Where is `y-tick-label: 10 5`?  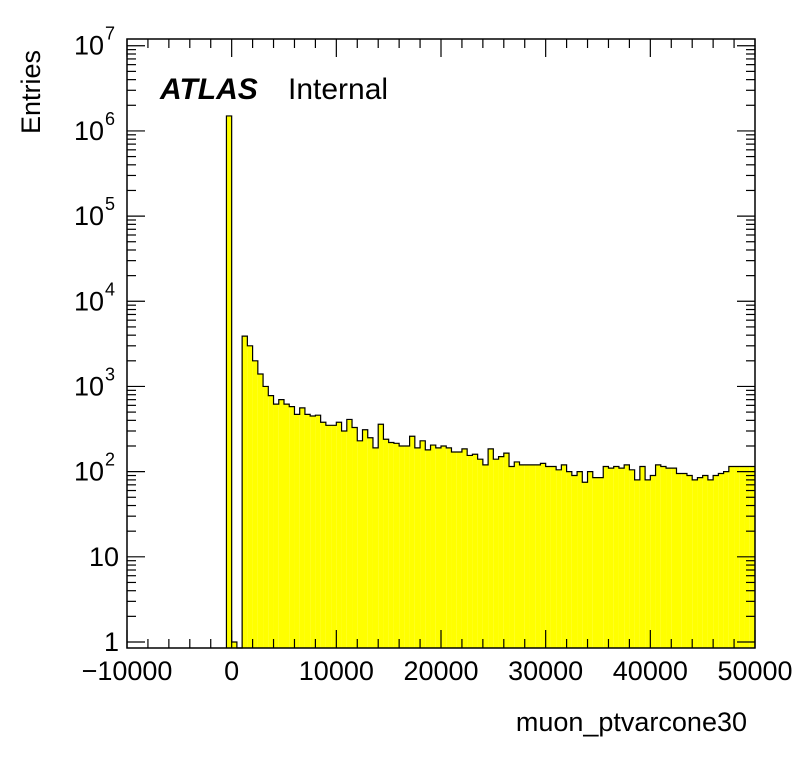 y-tick-label: 10 5 is located at coordinates (94, 212).